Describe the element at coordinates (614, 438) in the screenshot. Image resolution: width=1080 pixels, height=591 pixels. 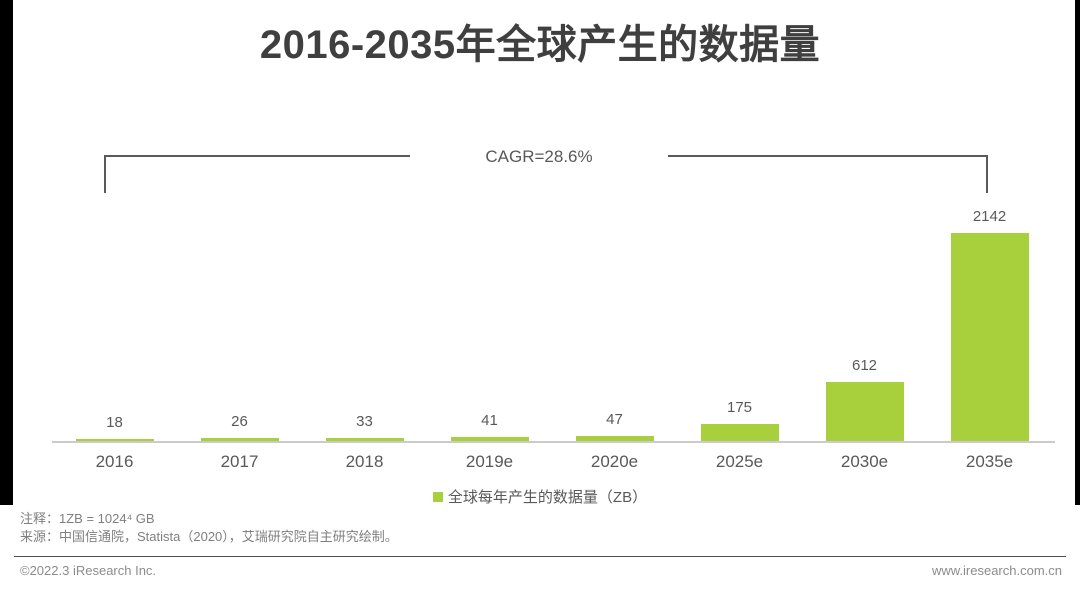
I see `bar-2020e` at that location.